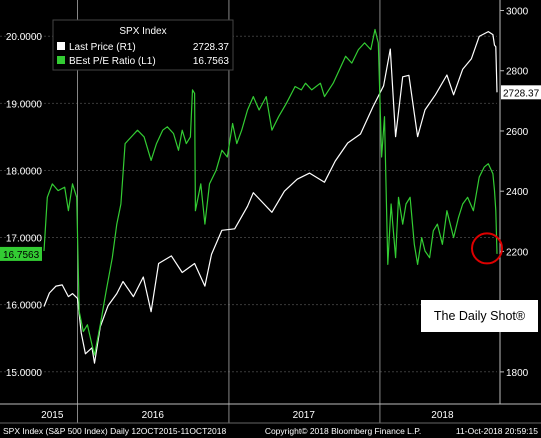 This screenshot has width=541, height=438. Describe the element at coordinates (52, 415) in the screenshot. I see `x-tick-label: 2015` at that location.